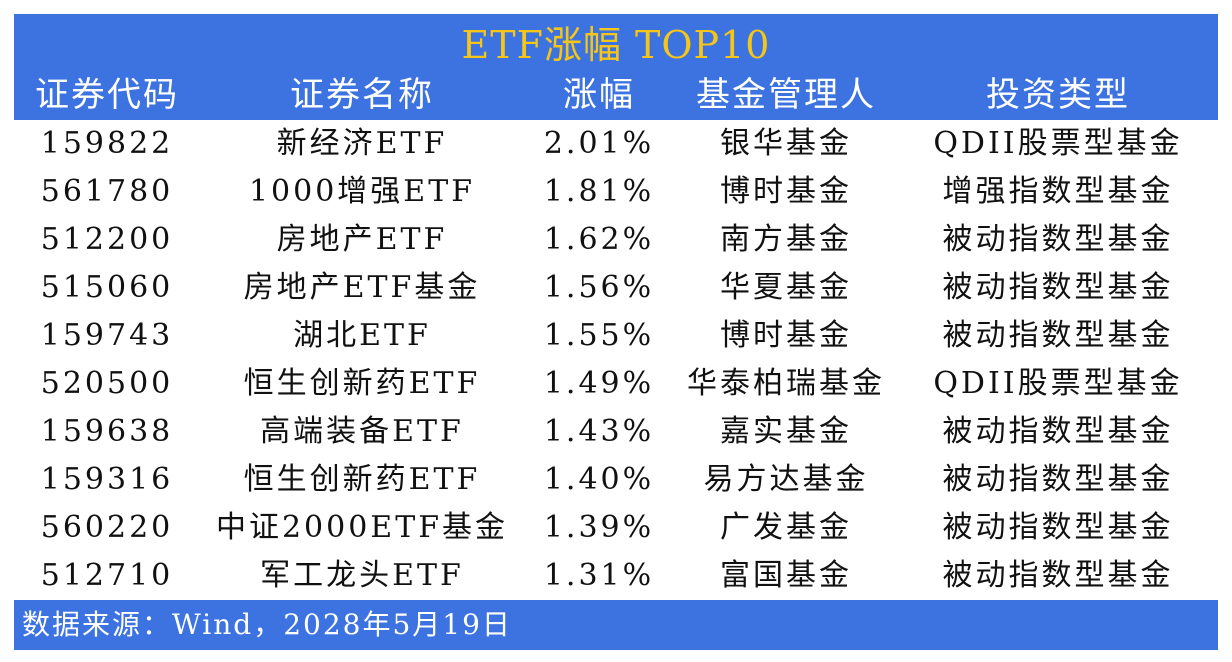 This screenshot has height=662, width=1232. I want to click on table-row: 515060 房地产ETF基金 1.56% 华夏基金 被动指数型基金, so click(616, 288).